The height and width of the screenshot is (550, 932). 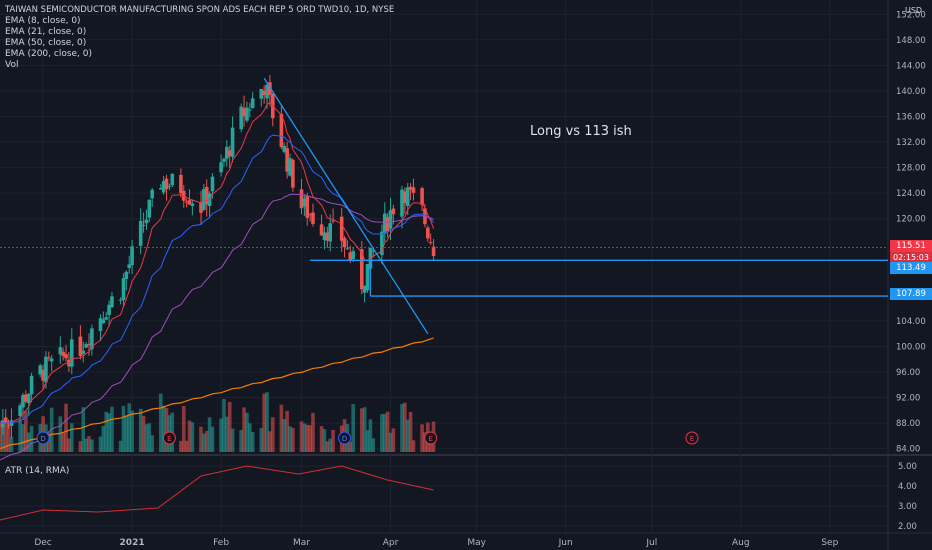 What do you see at coordinates (911, 92) in the screenshot?
I see `y-tick-label: 140.00` at bounding box center [911, 92].